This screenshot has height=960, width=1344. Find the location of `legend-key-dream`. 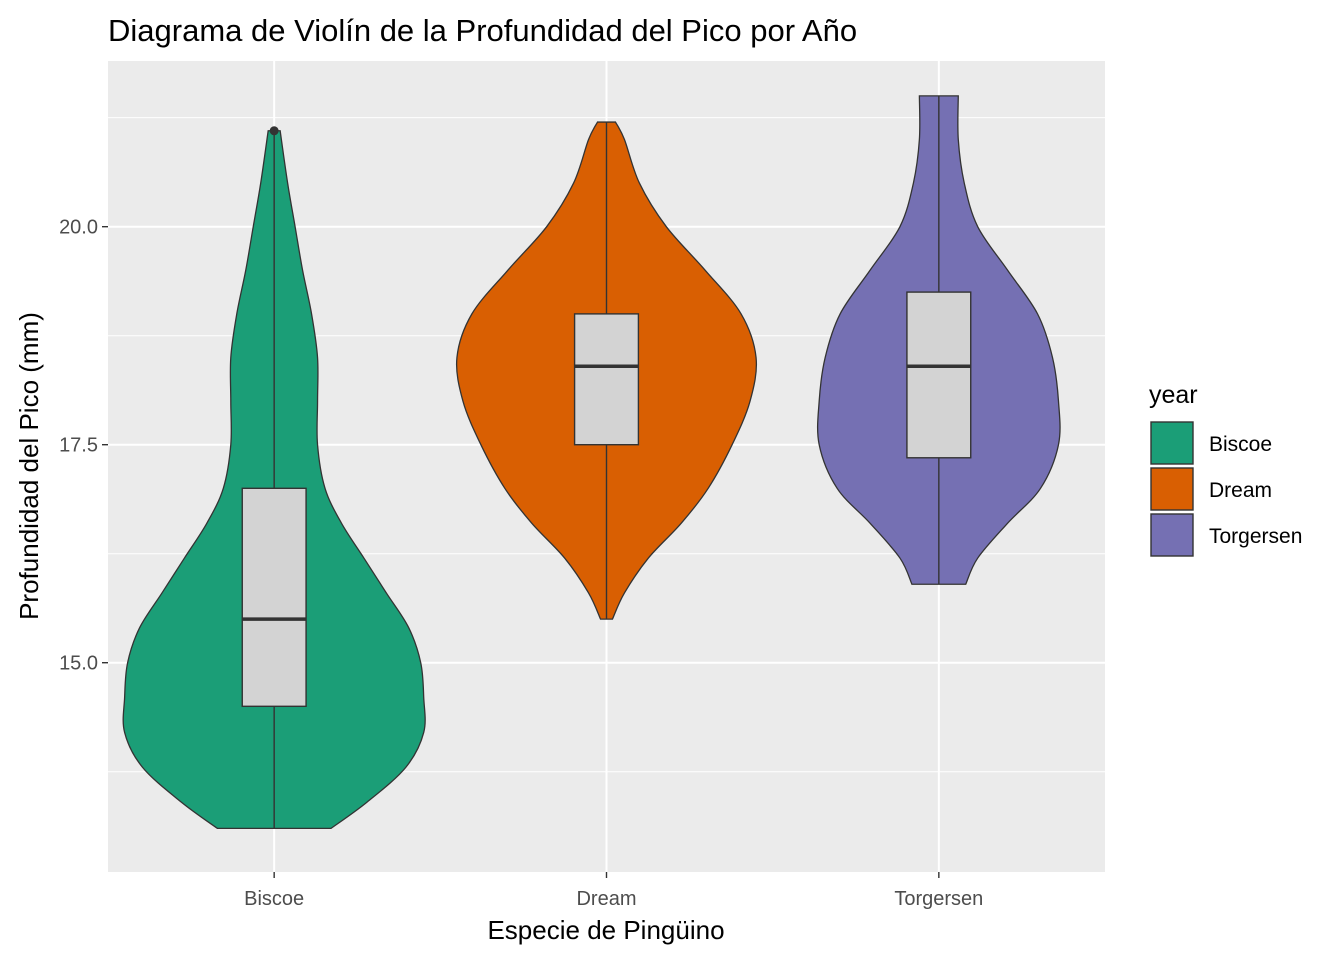

legend-key-dream is located at coordinates (1172, 489).